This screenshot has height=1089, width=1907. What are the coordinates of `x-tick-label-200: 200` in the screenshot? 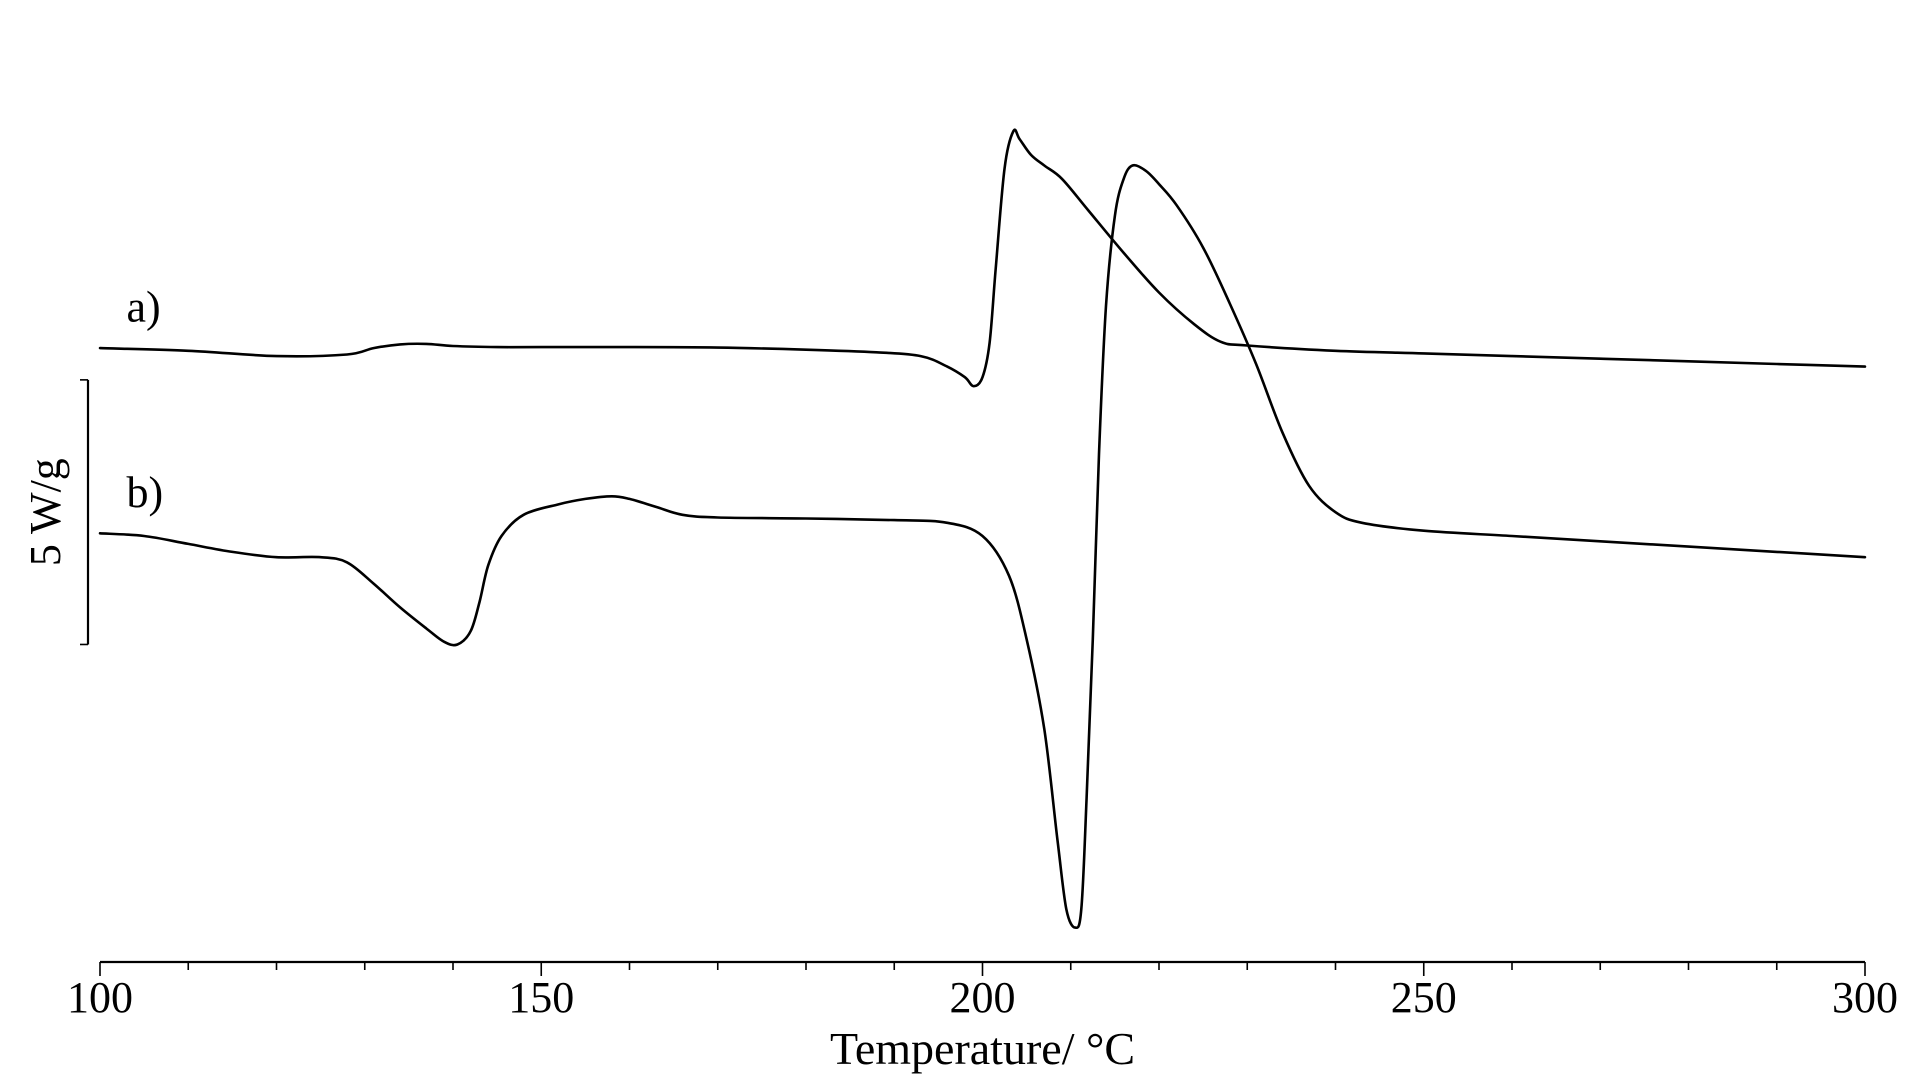 It's located at (983, 997).